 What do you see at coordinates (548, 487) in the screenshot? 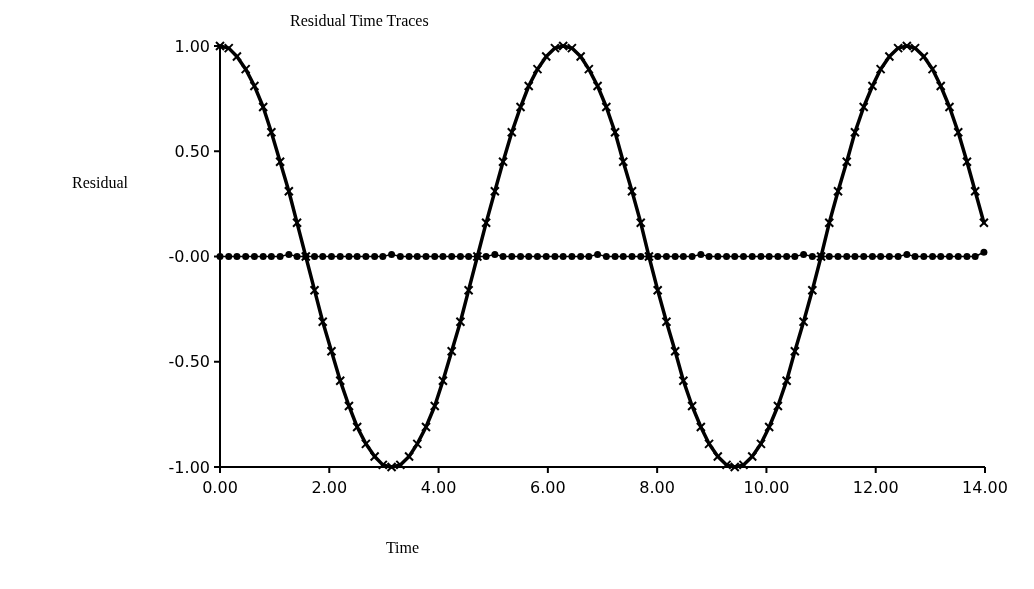
I see `x-tick-label: 6.00` at bounding box center [548, 487].